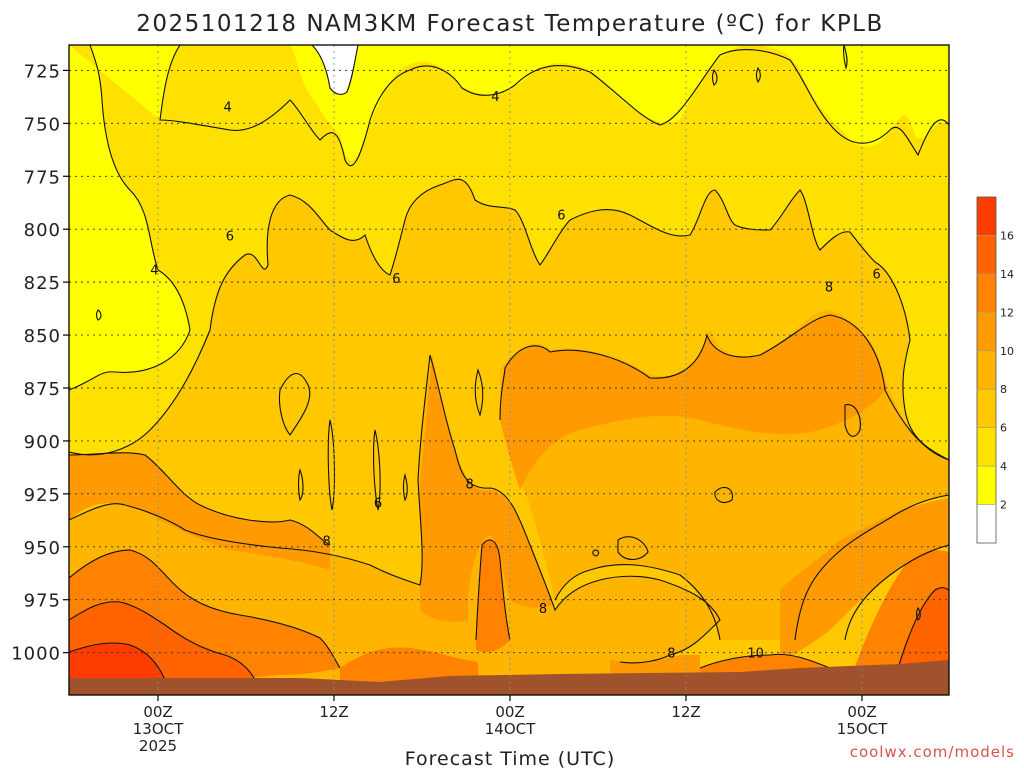  What do you see at coordinates (42, 336) in the screenshot?
I see `y-tick-label: 850` at bounding box center [42, 336].